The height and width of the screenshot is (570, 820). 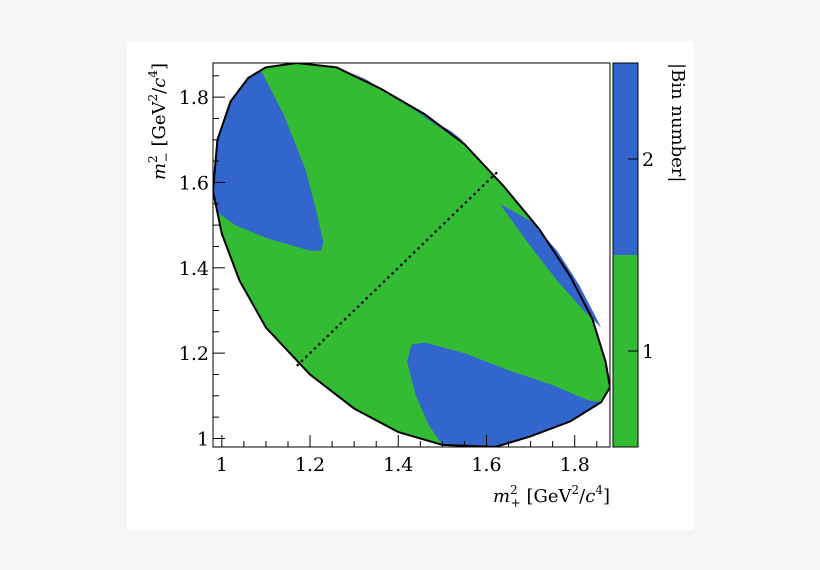 What do you see at coordinates (501, 496) in the screenshot?
I see `x-axis-symbol: m` at bounding box center [501, 496].